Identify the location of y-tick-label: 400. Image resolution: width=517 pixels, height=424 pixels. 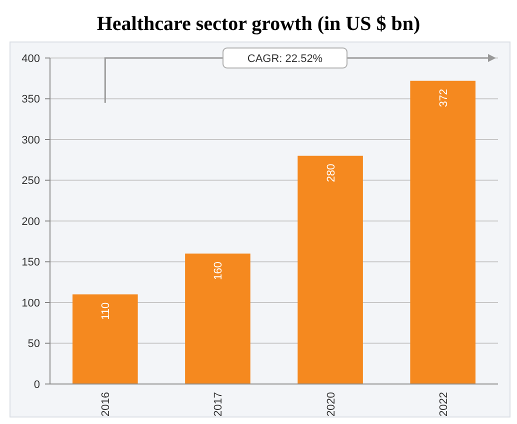
(31, 58).